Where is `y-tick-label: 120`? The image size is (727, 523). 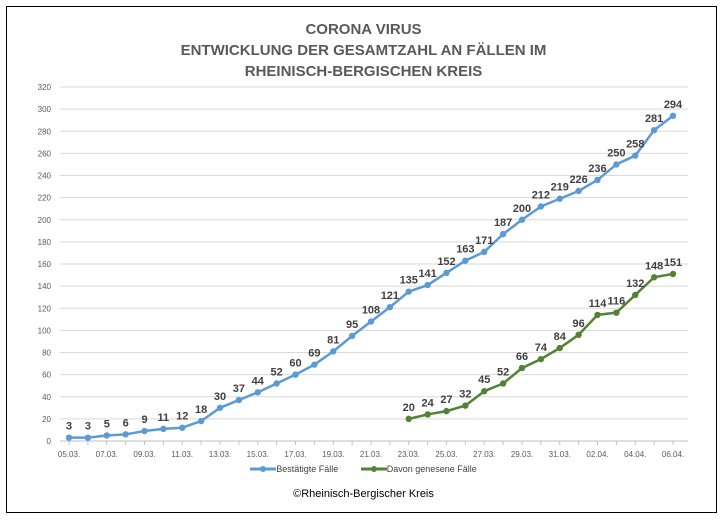
y-tick-label: 120 is located at coordinates (45, 308).